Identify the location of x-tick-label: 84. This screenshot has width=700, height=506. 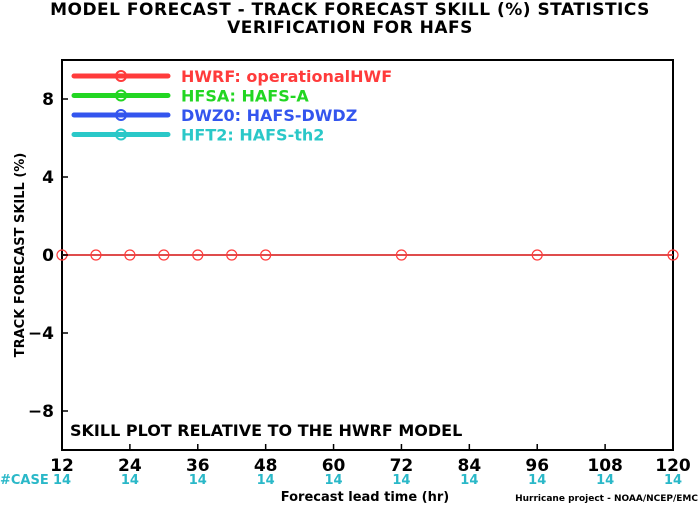
(469, 466).